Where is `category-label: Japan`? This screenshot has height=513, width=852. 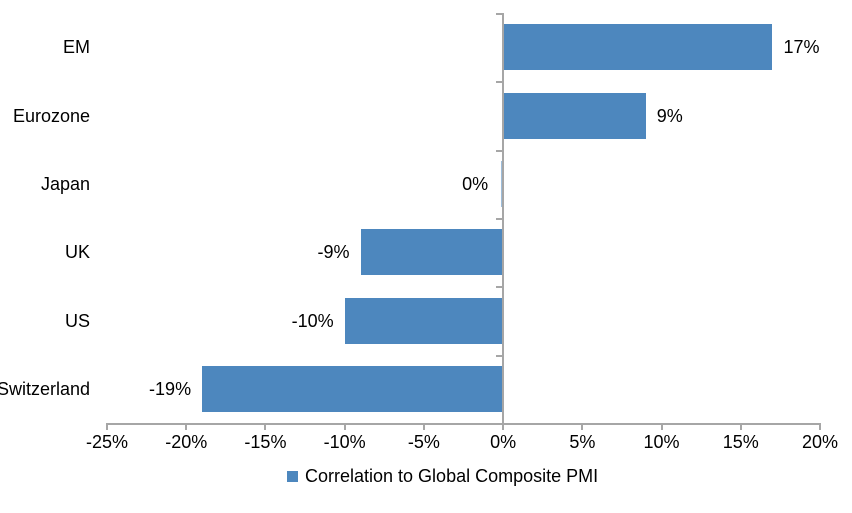
category-label: Japan is located at coordinates (65, 183).